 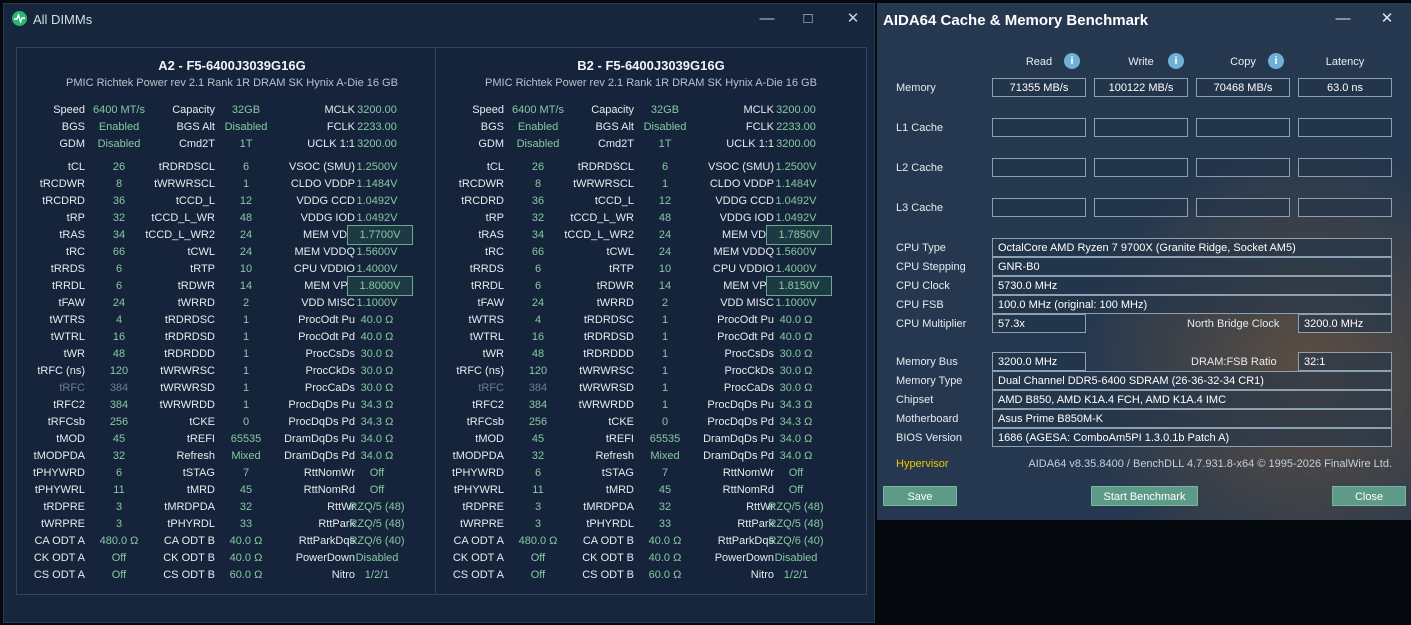 What do you see at coordinates (119, 337) in the screenshot?
I see `timing-value: 16` at bounding box center [119, 337].